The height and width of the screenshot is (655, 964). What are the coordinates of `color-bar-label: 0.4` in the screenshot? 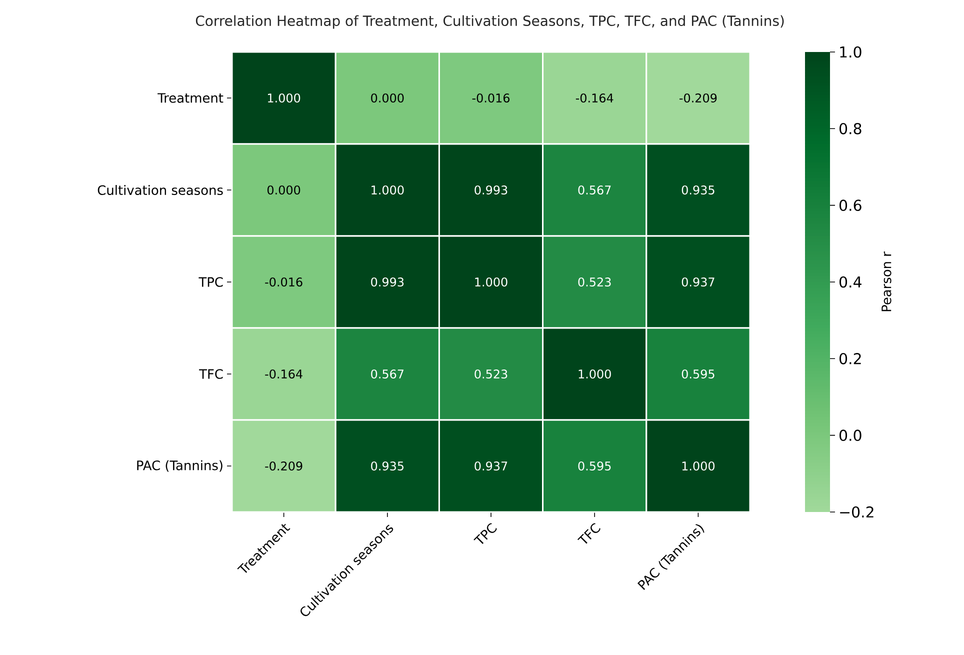 It's located at (851, 282).